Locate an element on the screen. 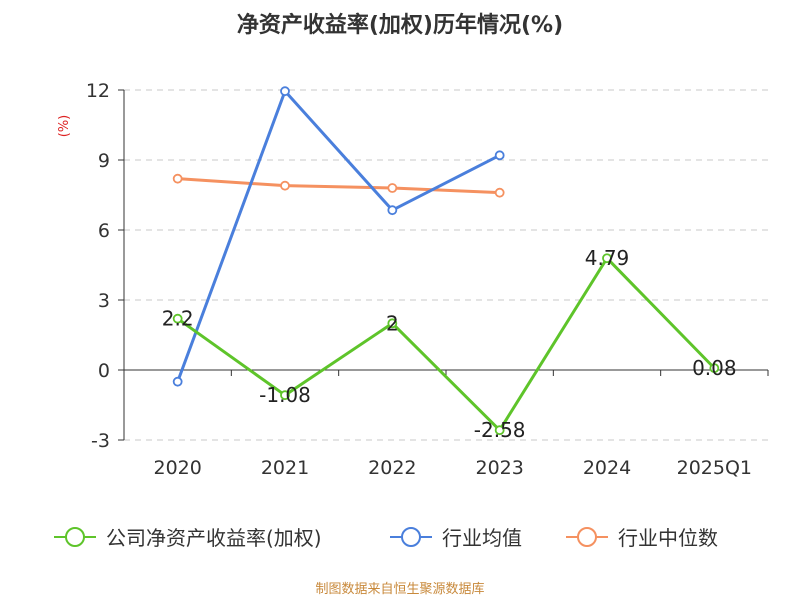 This screenshot has height=600, width=800. data-label: 2 is located at coordinates (392, 323).